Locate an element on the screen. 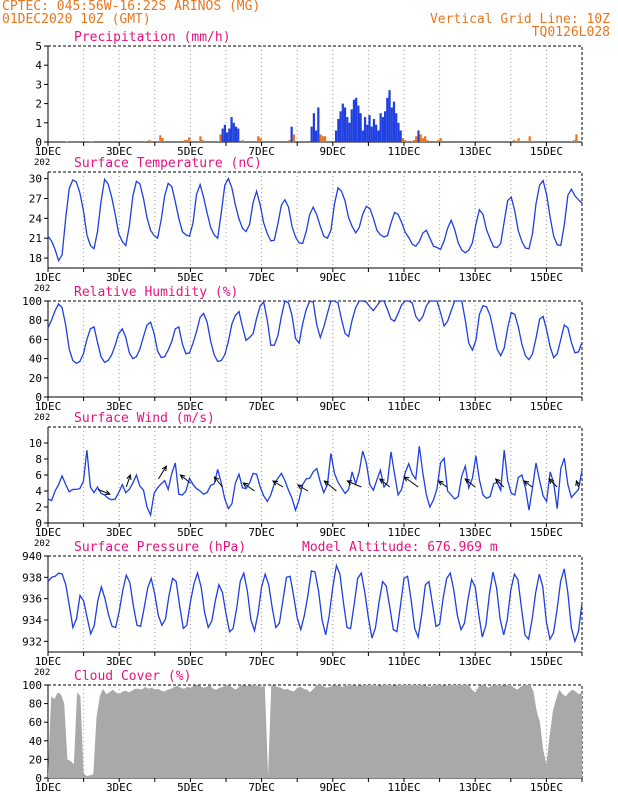 The height and width of the screenshot is (800, 618). grid-line-note: Vertical Grid Line: 10Z is located at coordinates (519, 19).